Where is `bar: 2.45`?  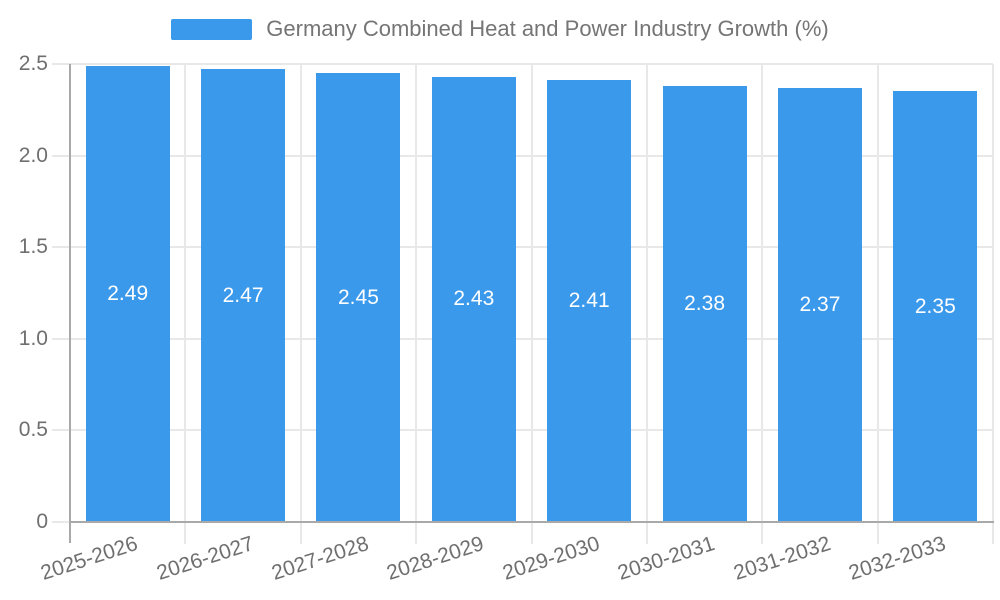
bar: 2.45 is located at coordinates (358, 297).